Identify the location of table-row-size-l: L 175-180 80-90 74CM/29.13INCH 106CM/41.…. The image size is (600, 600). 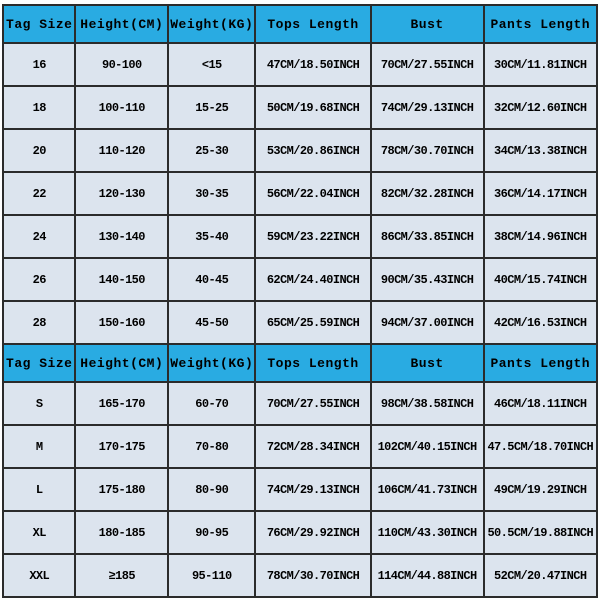
(300, 489).